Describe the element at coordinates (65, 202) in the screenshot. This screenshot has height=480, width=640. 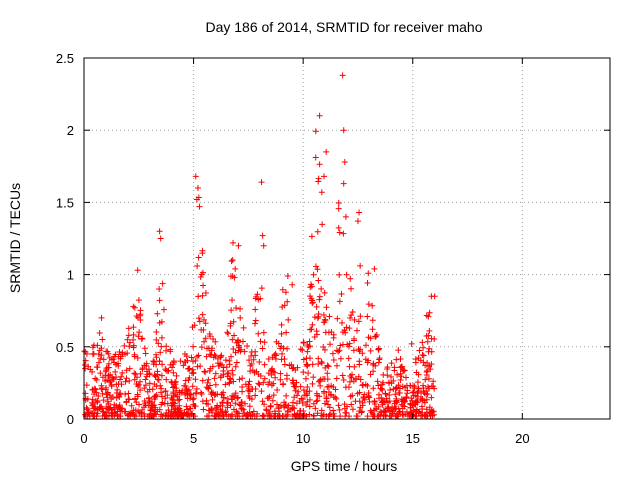
I see `y-tick-label: 1.5` at that location.